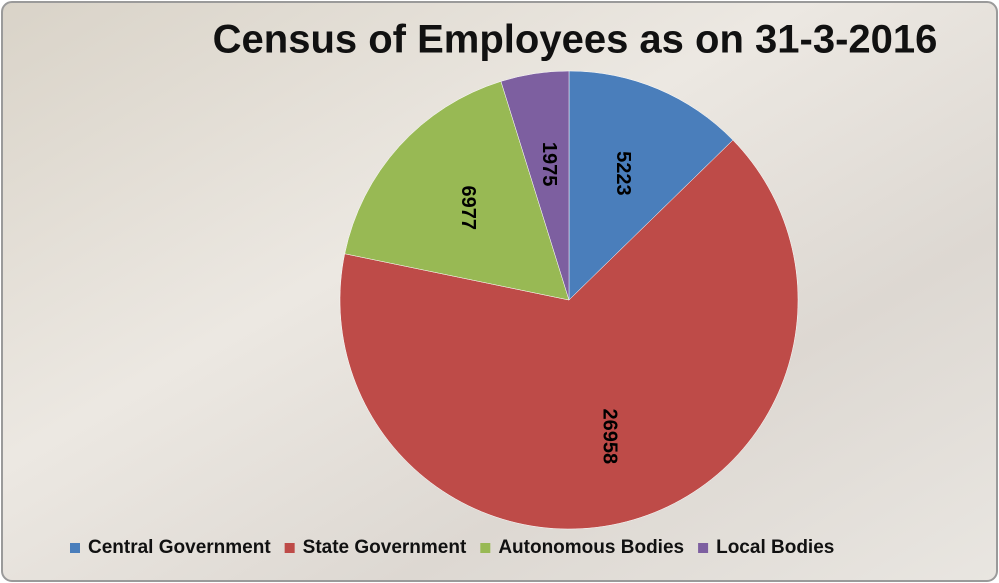 The image size is (999, 583). Describe the element at coordinates (575, 40) in the screenshot. I see `chart-title: Census of Employees as on 31-3-2016` at that location.